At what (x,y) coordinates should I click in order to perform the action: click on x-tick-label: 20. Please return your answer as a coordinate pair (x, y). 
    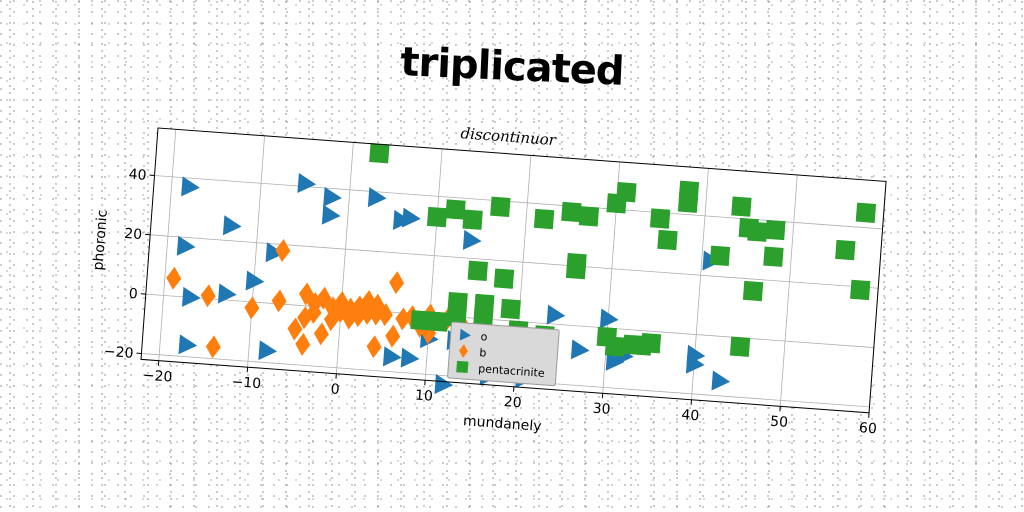
    Looking at the image, I should click on (512, 402).